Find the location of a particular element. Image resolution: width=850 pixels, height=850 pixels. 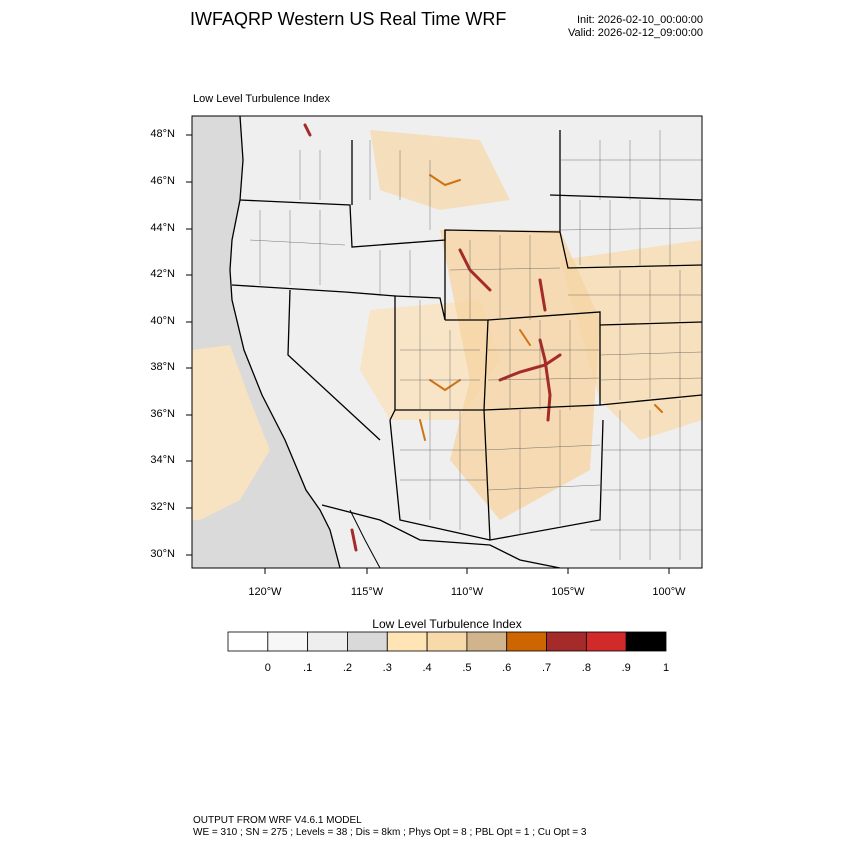

colorbar-label-8: .8 is located at coordinates (586, 668).